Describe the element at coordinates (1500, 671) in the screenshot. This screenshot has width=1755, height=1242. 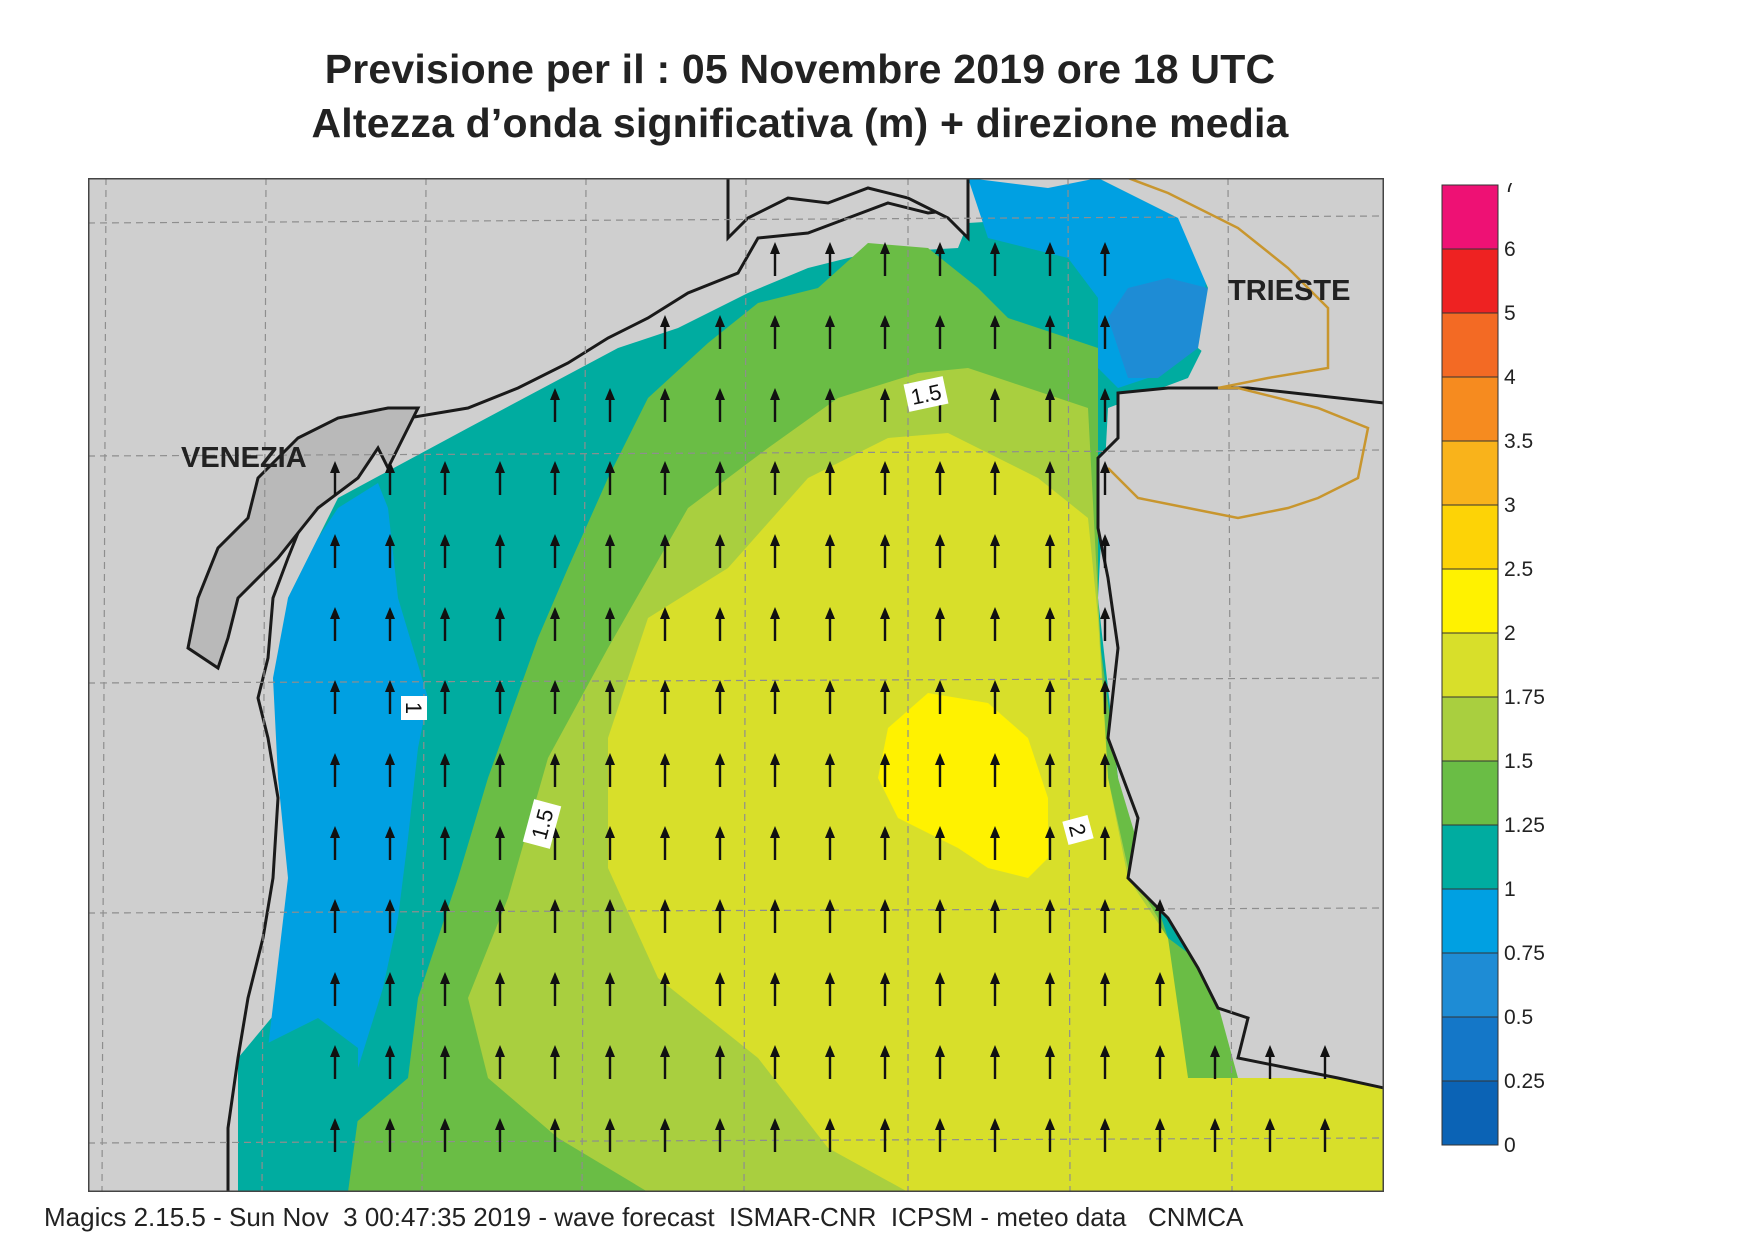
I see `colorbar-legend: 7 6 5 4 3.5 3 2.5 2 1.75 1.5 1.25 1 0.75 0.5 0.25 0` at that location.